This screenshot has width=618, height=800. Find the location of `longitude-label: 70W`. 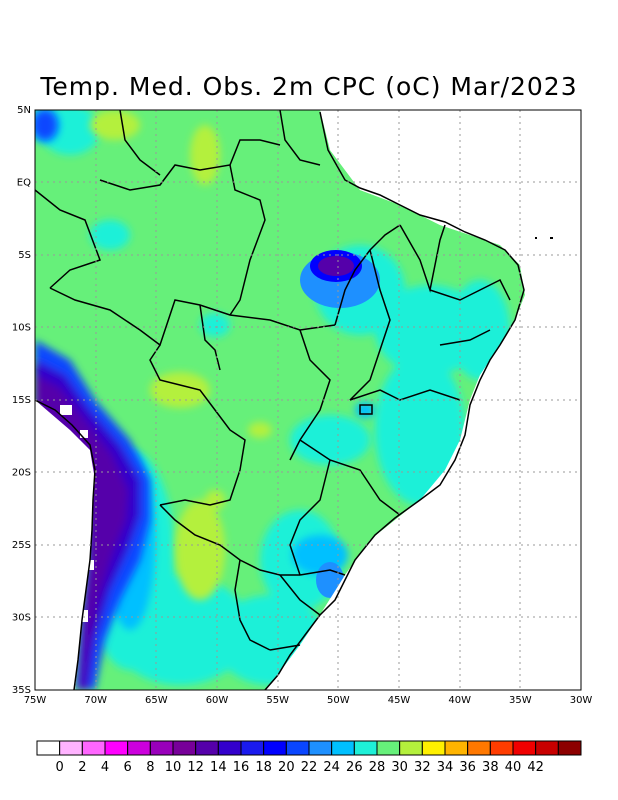

longitude-label: 70W is located at coordinates (95, 700).